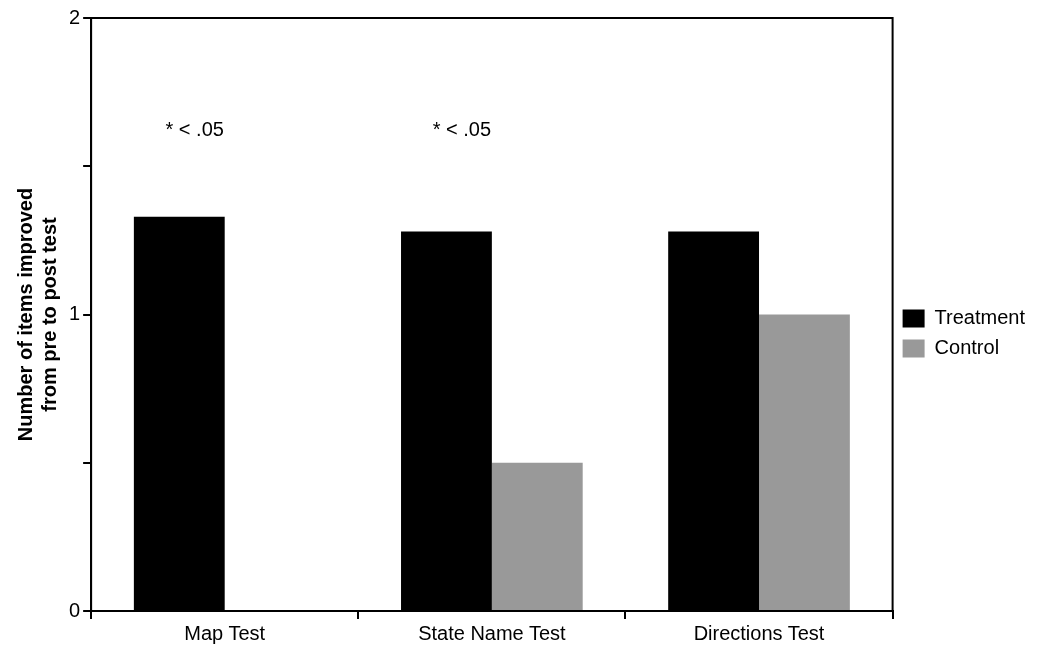 The width and height of the screenshot is (1055, 659). Describe the element at coordinates (759, 632) in the screenshot. I see `x-tick-label: Directions Test` at that location.